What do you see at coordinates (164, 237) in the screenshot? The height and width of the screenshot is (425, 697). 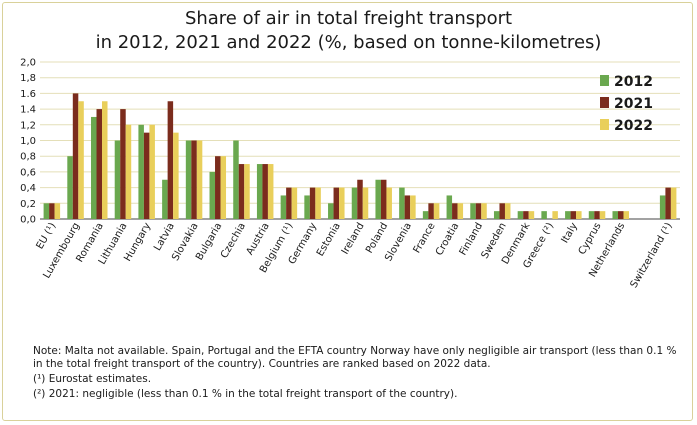 I see `category-label: Latvia` at bounding box center [164, 237].